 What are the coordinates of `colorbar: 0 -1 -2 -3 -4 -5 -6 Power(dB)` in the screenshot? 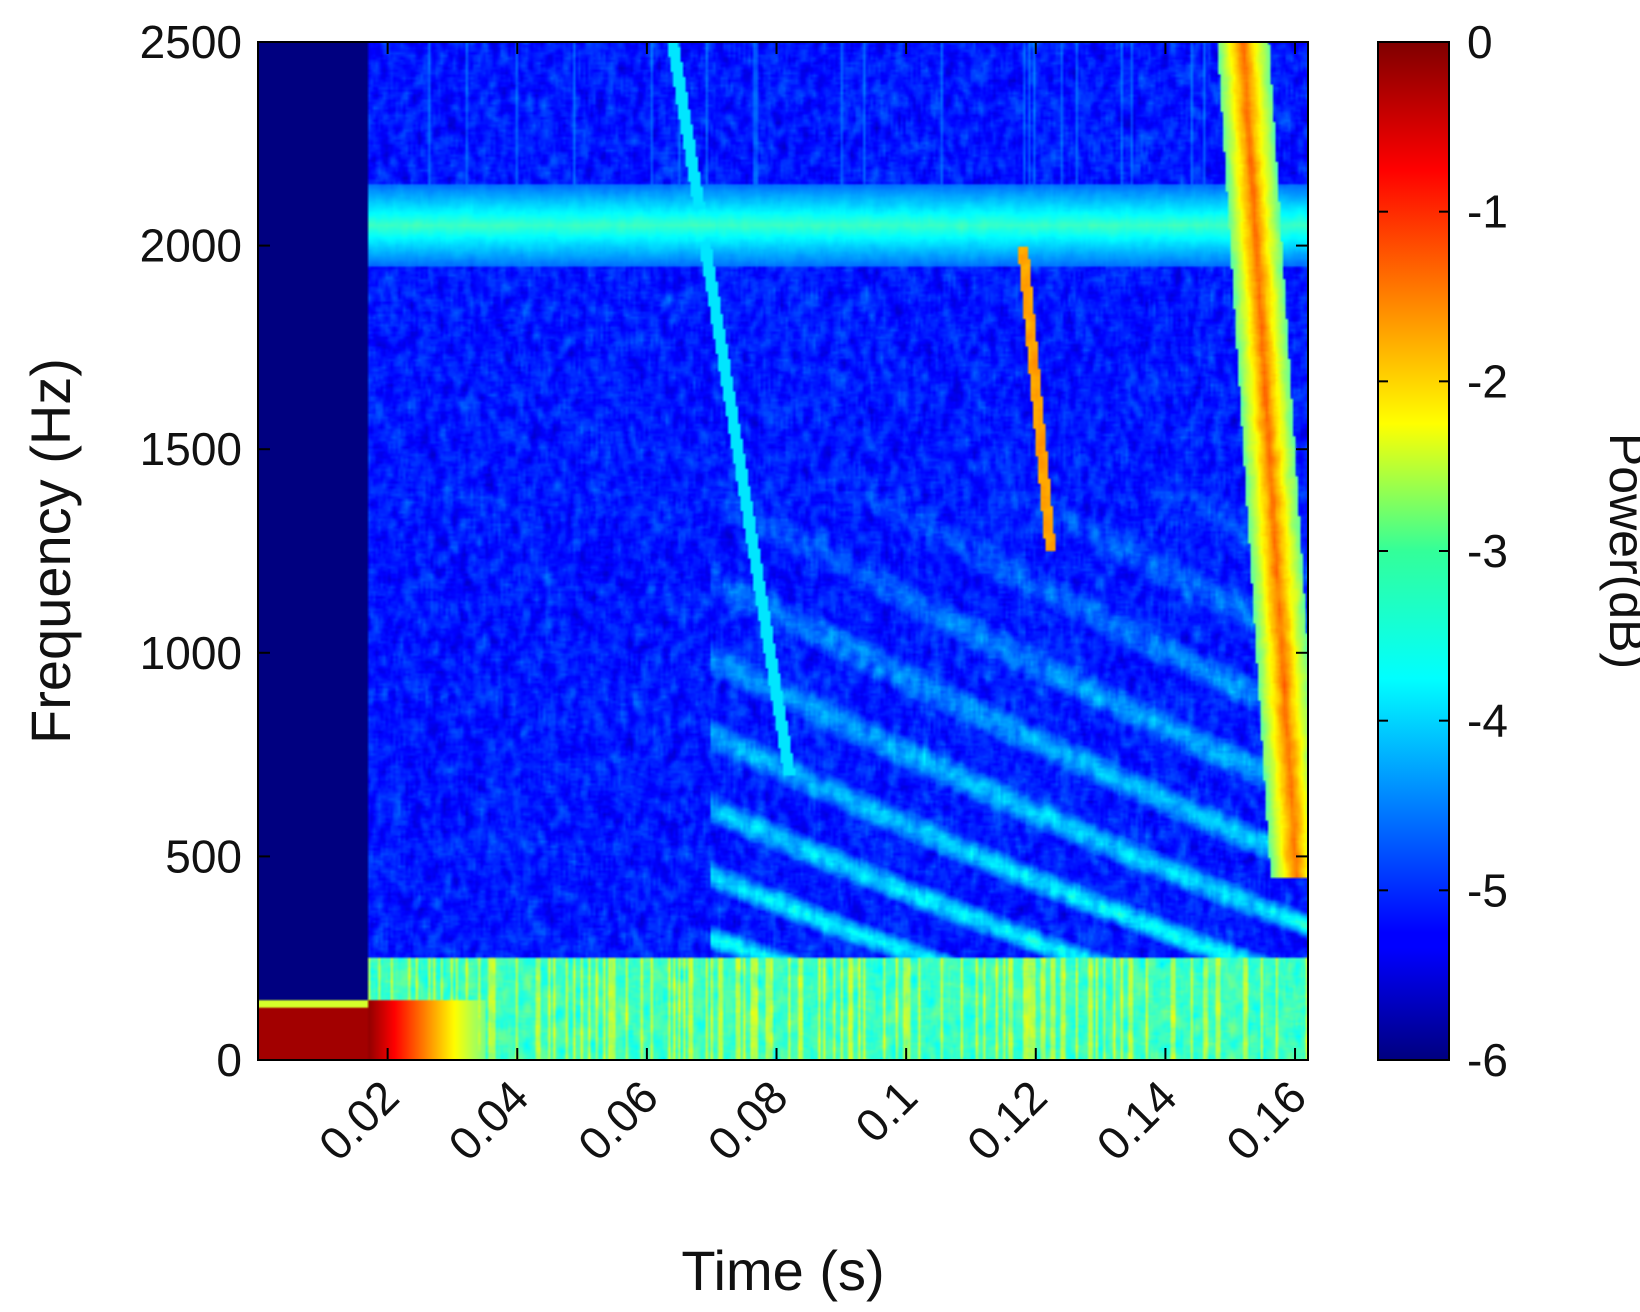 It's located at (1508, 551).